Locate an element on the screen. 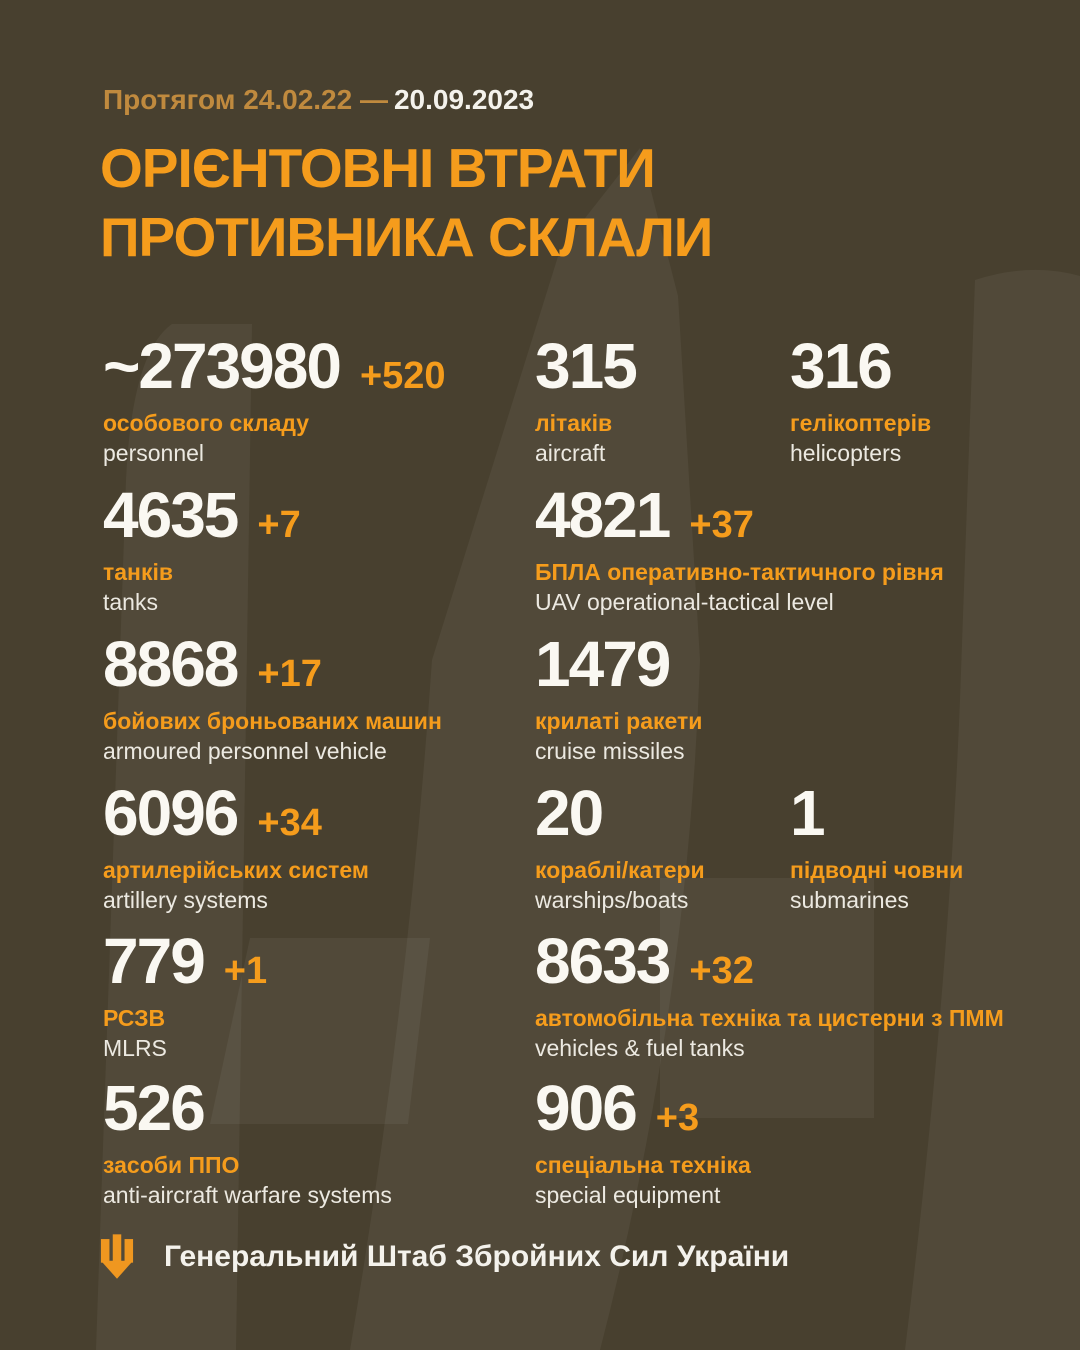  stat-label-en: armoured personnel vehicle is located at coordinates (245, 751).